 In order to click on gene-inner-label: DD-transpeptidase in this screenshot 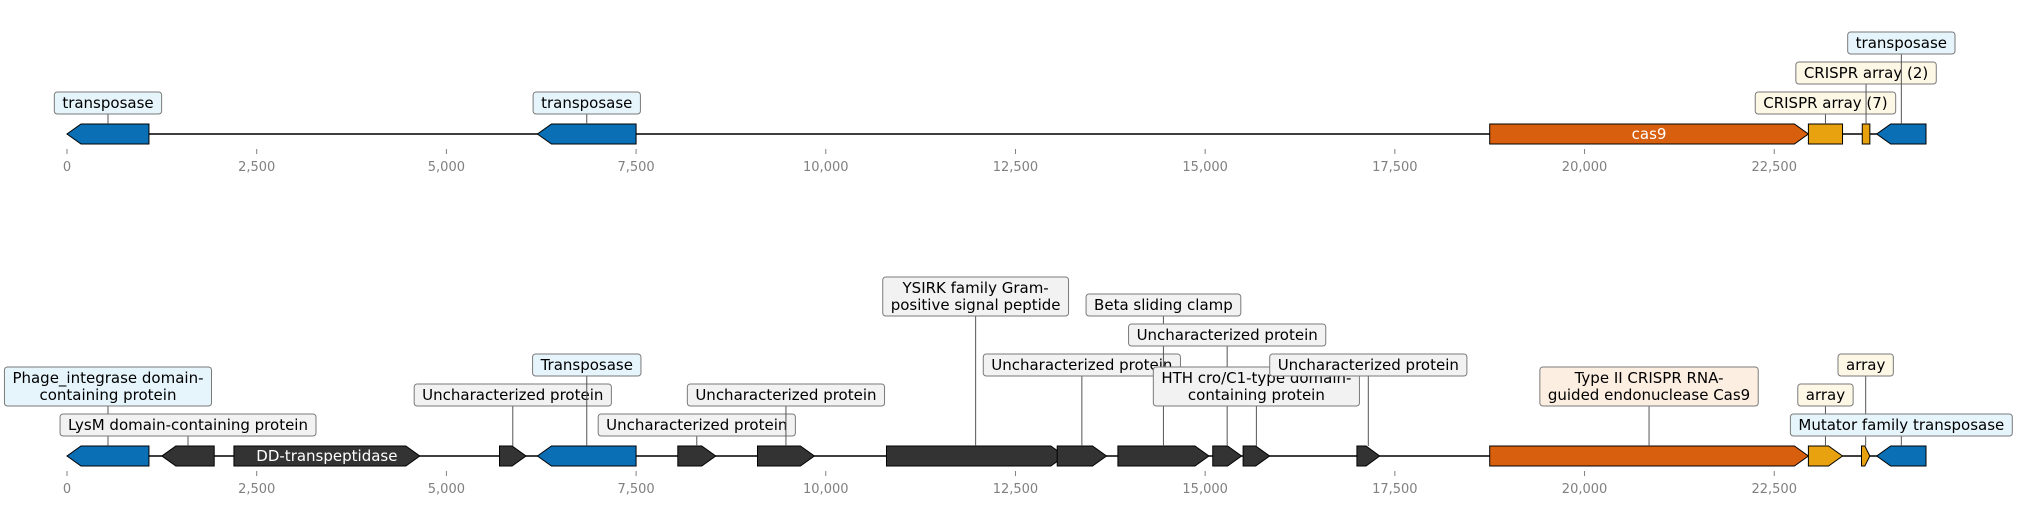, I will do `click(326, 456)`.